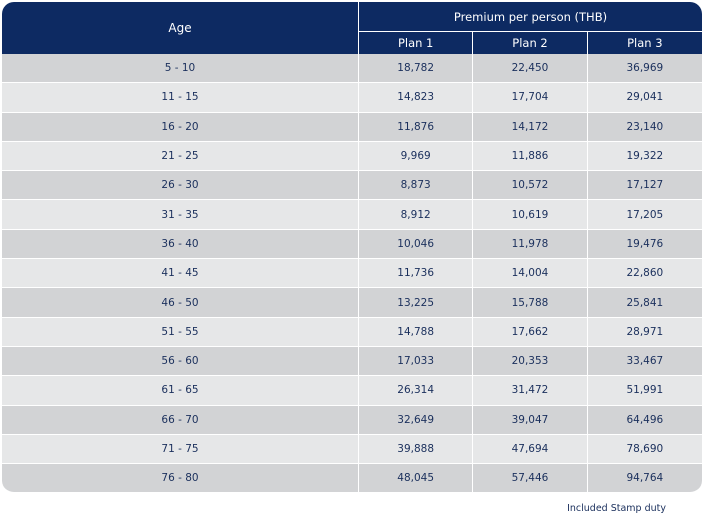  I want to click on premium-header: Premium per person (THB), so click(530, 17).